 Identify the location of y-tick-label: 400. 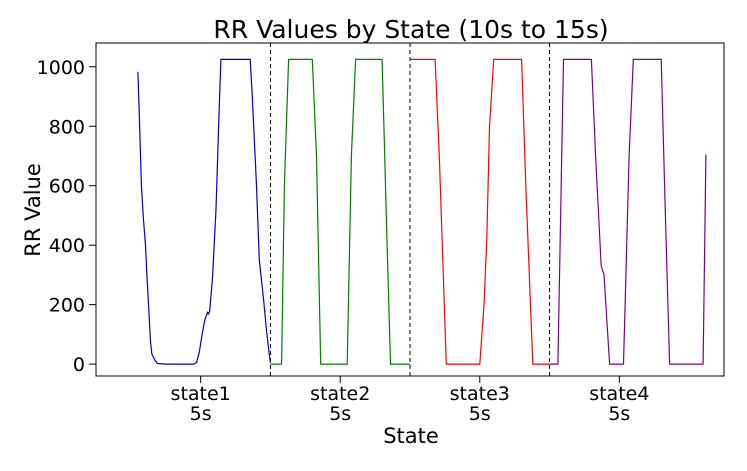
(67, 246).